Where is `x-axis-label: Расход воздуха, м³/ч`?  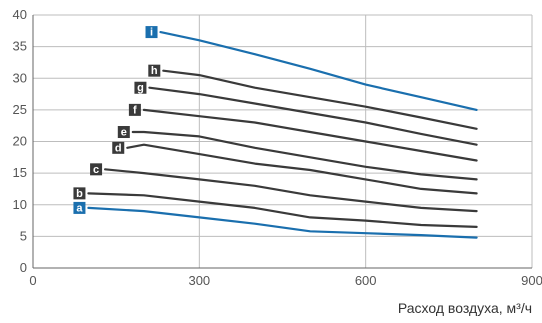 x-axis-label: Расход воздуха, м³/ч is located at coordinates (465, 308).